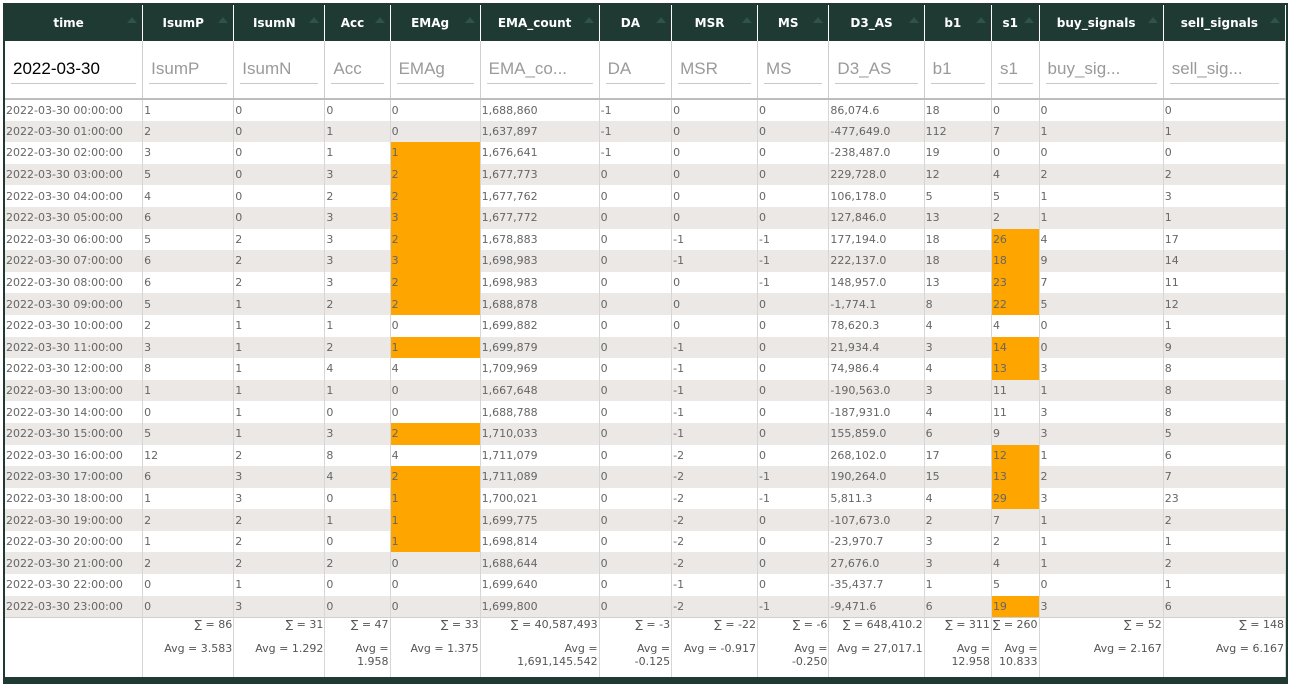  I want to click on cell-b1: 18, so click(958, 110).